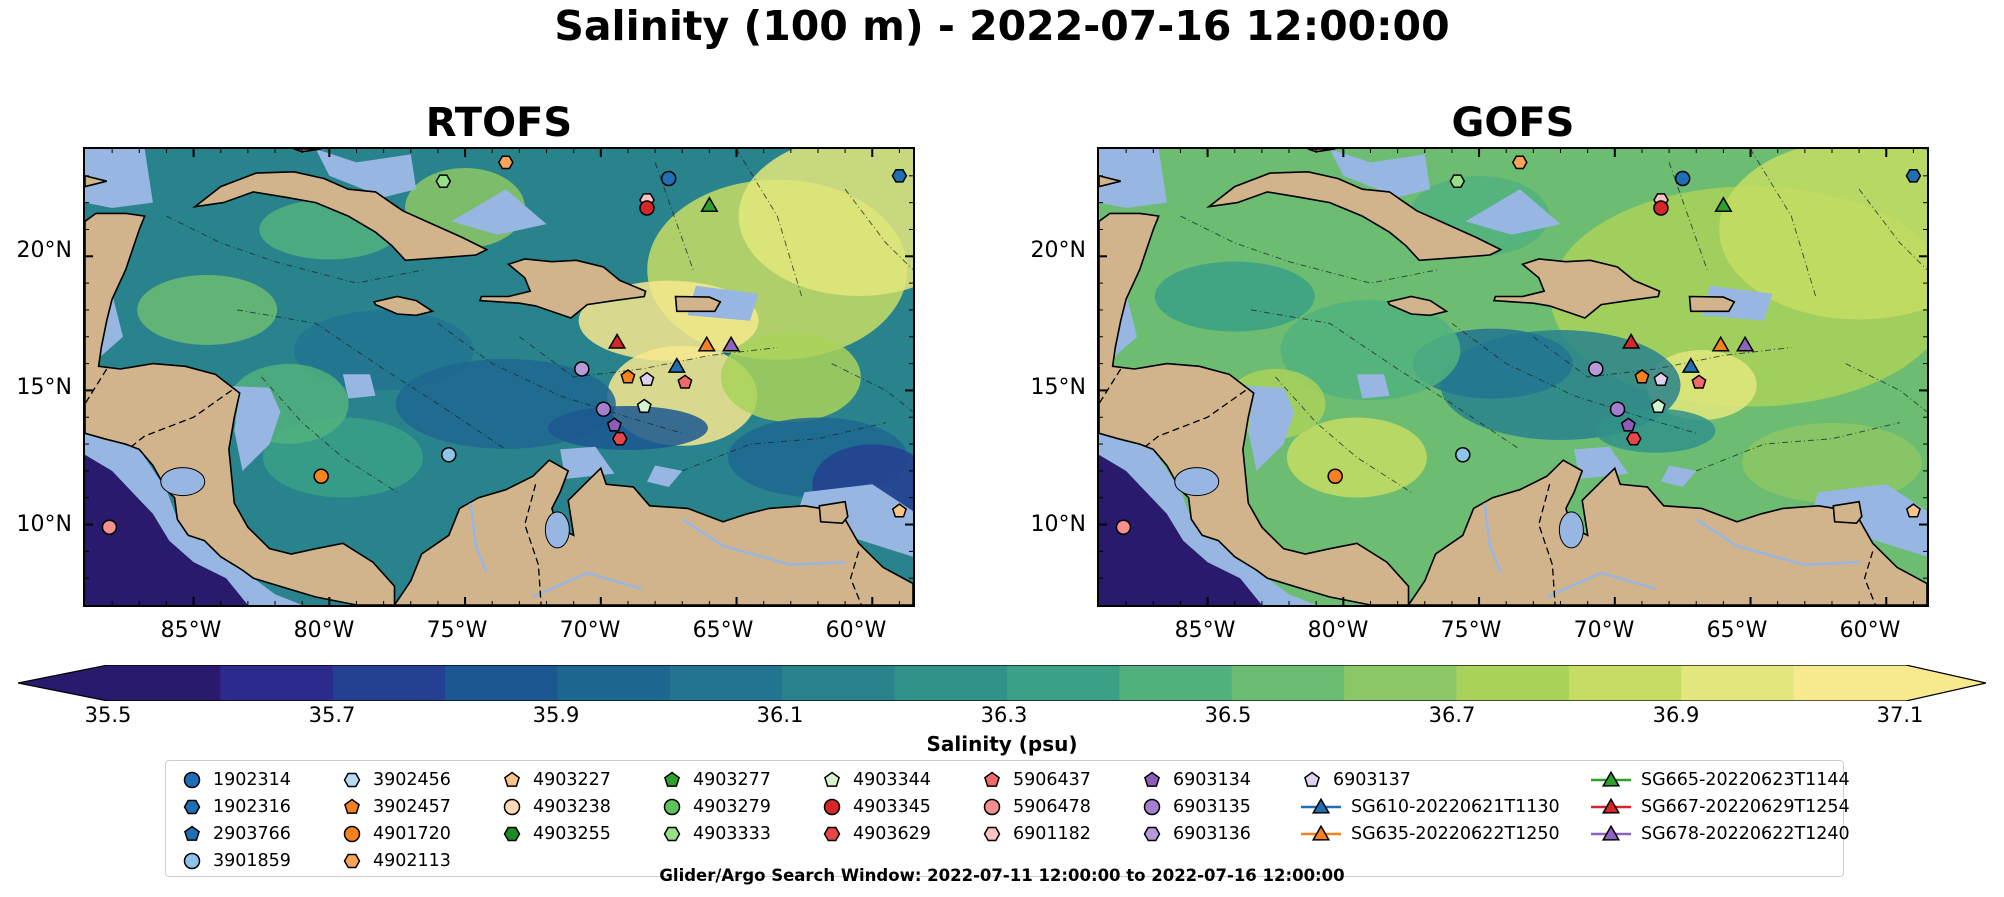 The width and height of the screenshot is (2004, 897). What do you see at coordinates (1870, 630) in the screenshot?
I see `x-tick-label: 60°W` at bounding box center [1870, 630].